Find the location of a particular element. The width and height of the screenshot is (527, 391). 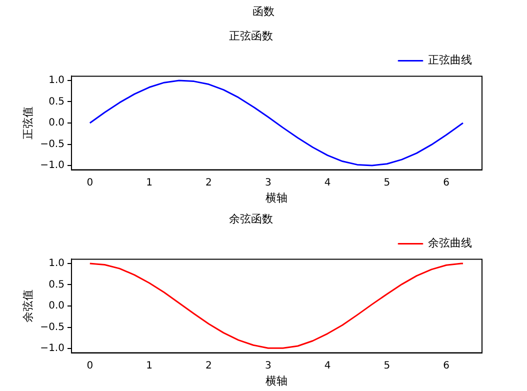

legend-label: 余弦曲线 is located at coordinates (450, 243).